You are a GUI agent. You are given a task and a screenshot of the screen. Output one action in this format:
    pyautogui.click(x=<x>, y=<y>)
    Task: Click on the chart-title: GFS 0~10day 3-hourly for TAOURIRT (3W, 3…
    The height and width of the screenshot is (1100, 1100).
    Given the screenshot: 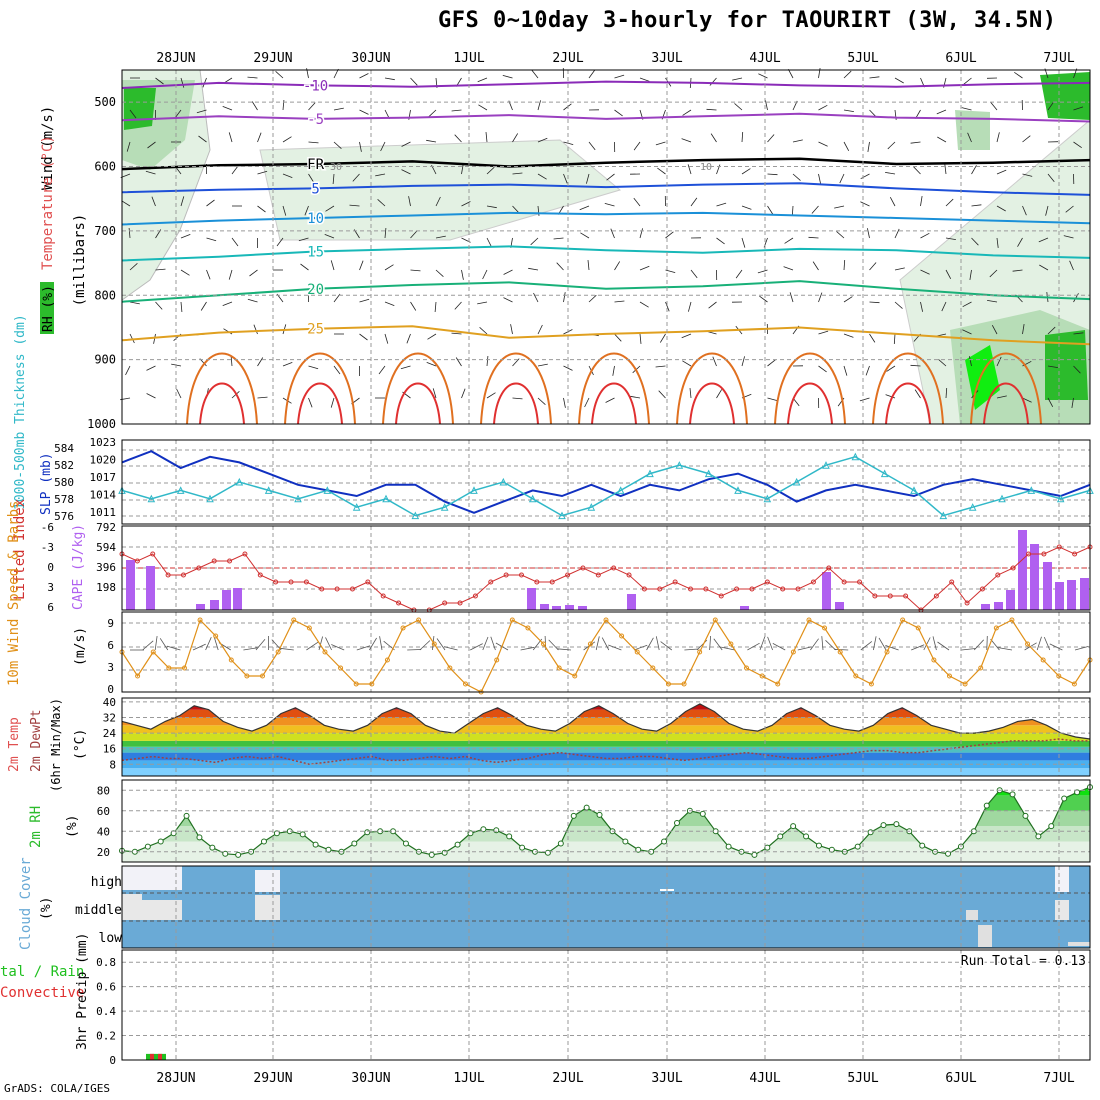 What is the action you would take?
    pyautogui.click(x=747, y=20)
    